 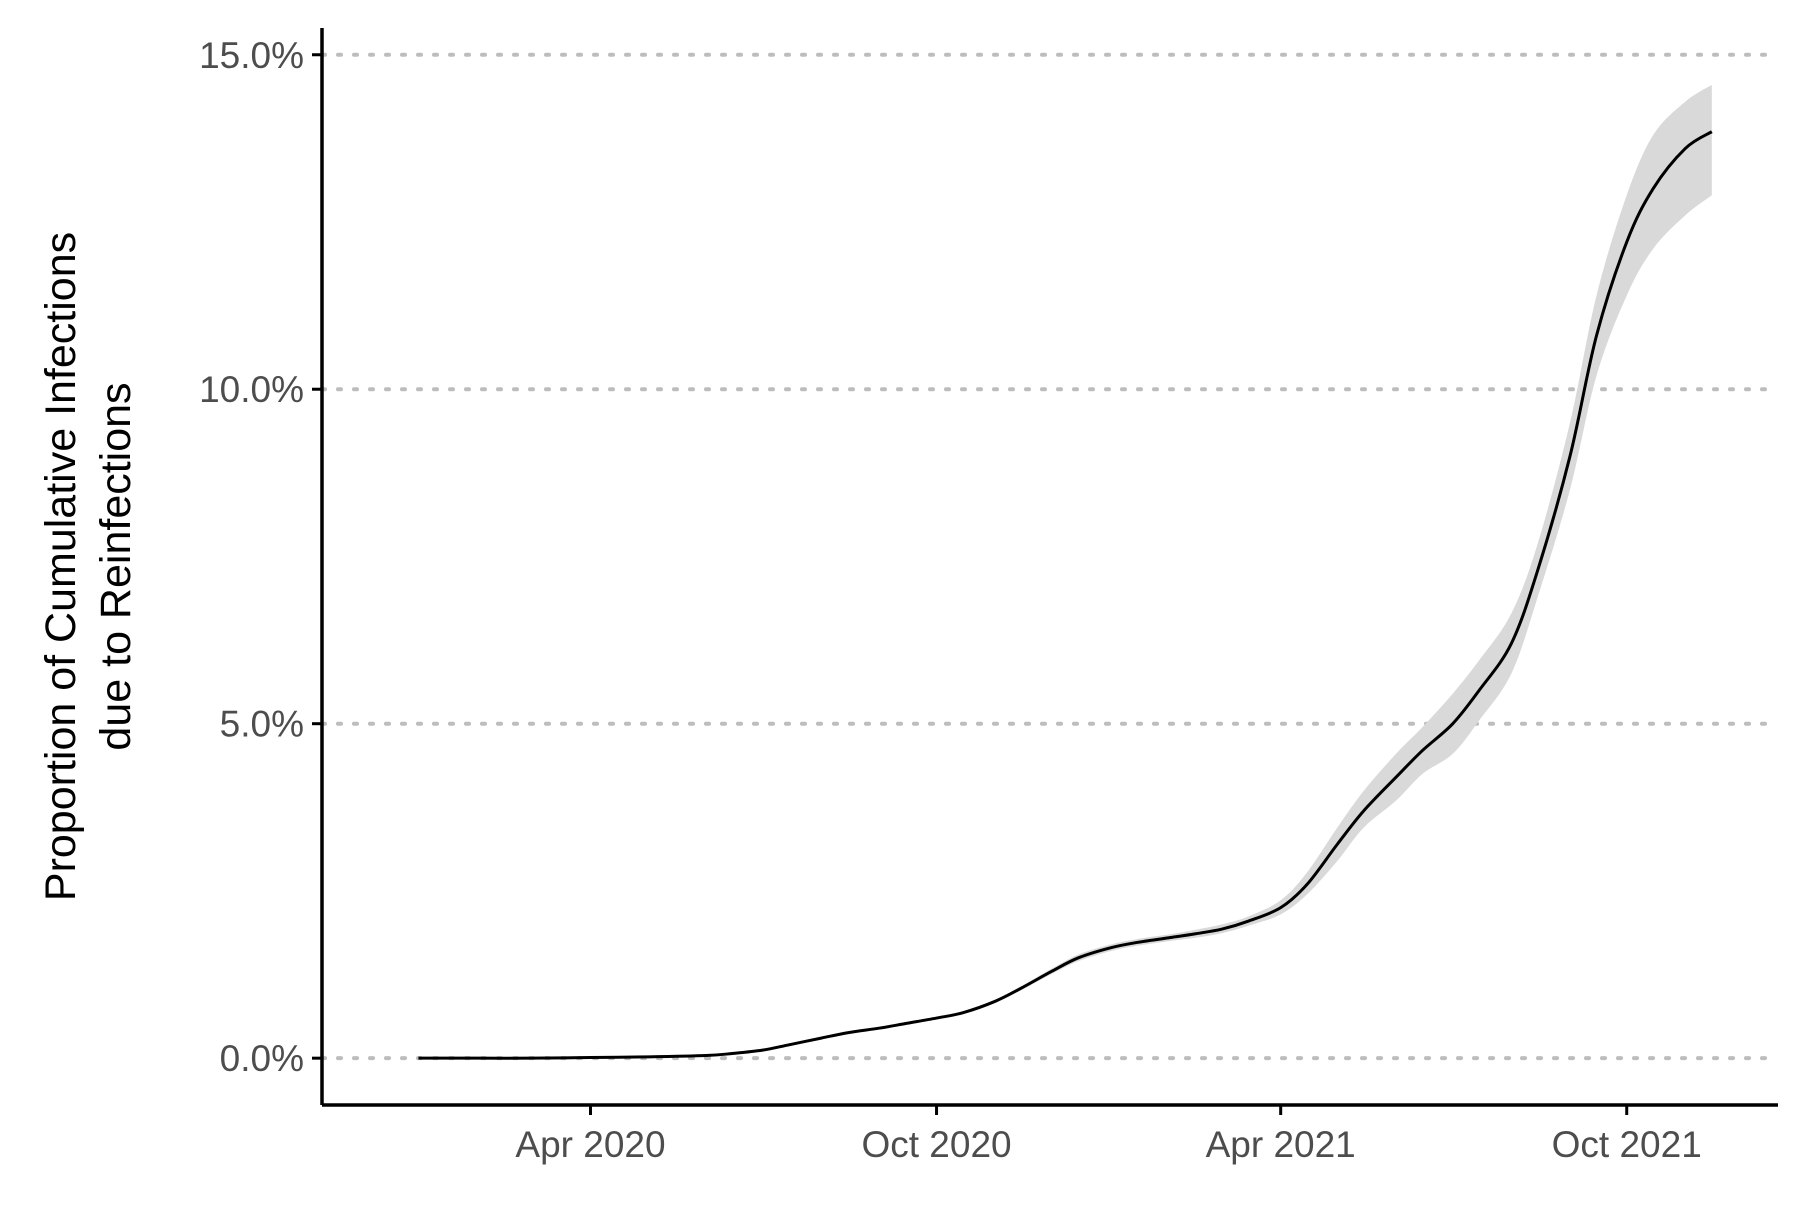 I want to click on y-axis-title-line-1: Proportion of Cumulative Infections, so click(x=61, y=566).